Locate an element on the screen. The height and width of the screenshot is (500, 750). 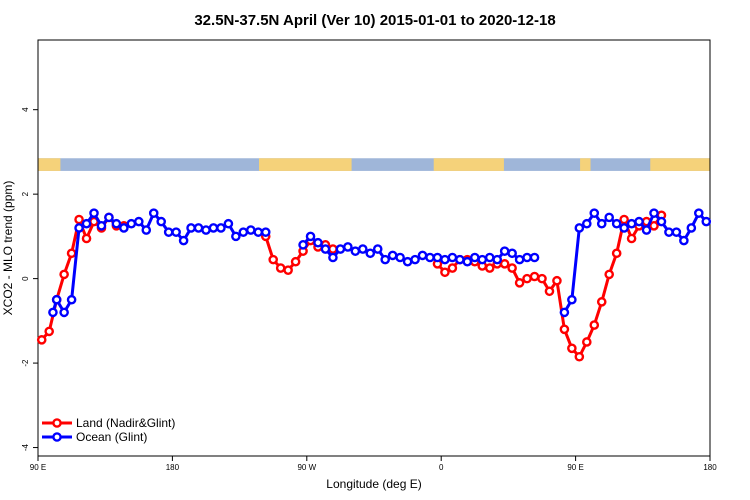
x-tick-label: 90 W is located at coordinates (306, 467).